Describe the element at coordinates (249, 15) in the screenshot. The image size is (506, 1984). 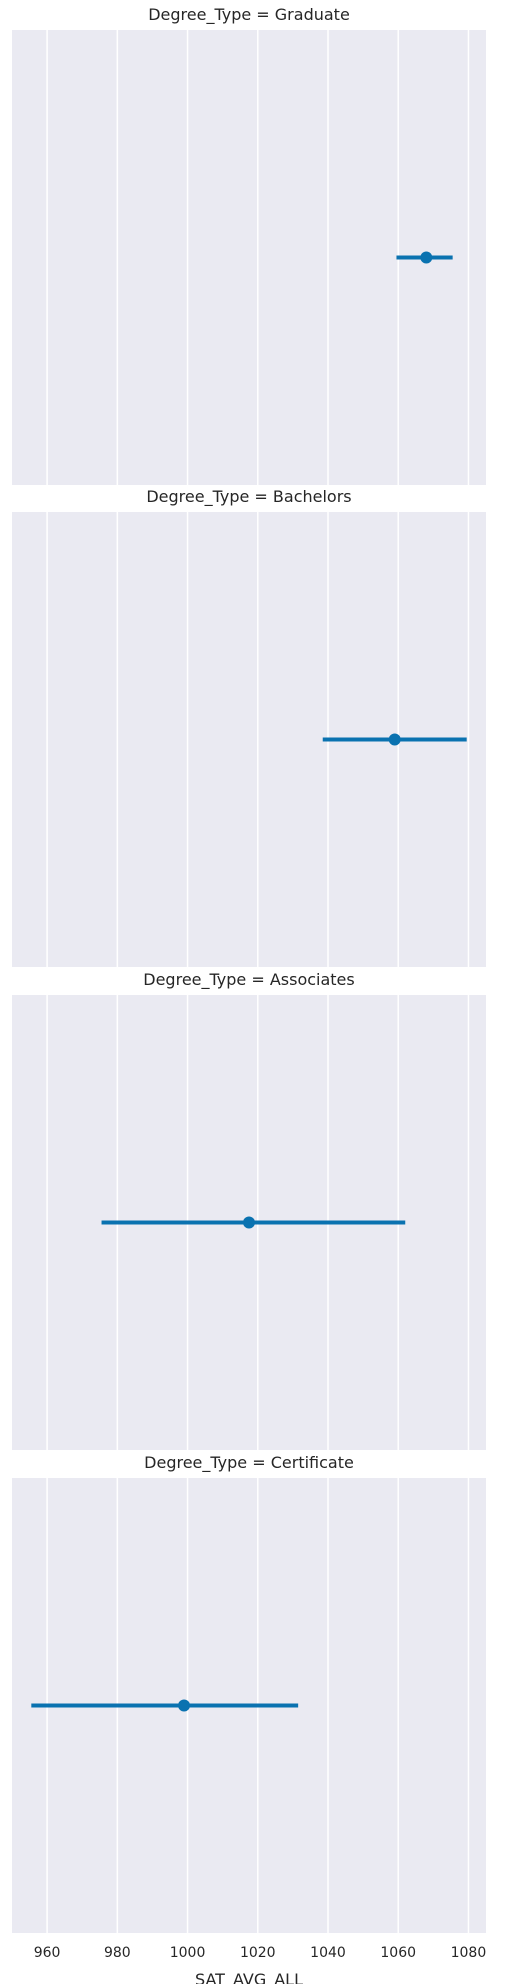
I see `facet-title: Degree_Type = Graduate` at that location.